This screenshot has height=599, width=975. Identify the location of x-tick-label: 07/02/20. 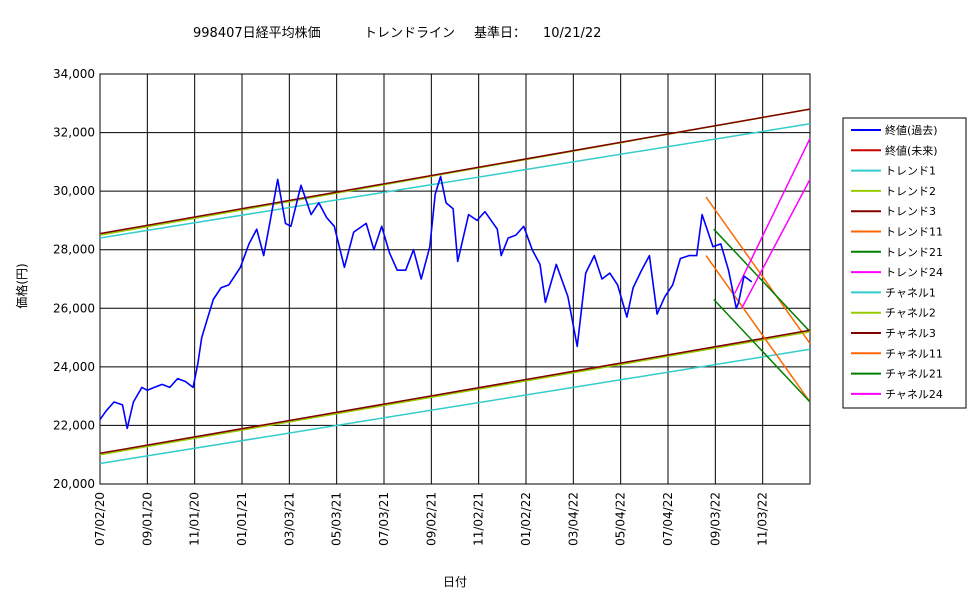
(100, 519).